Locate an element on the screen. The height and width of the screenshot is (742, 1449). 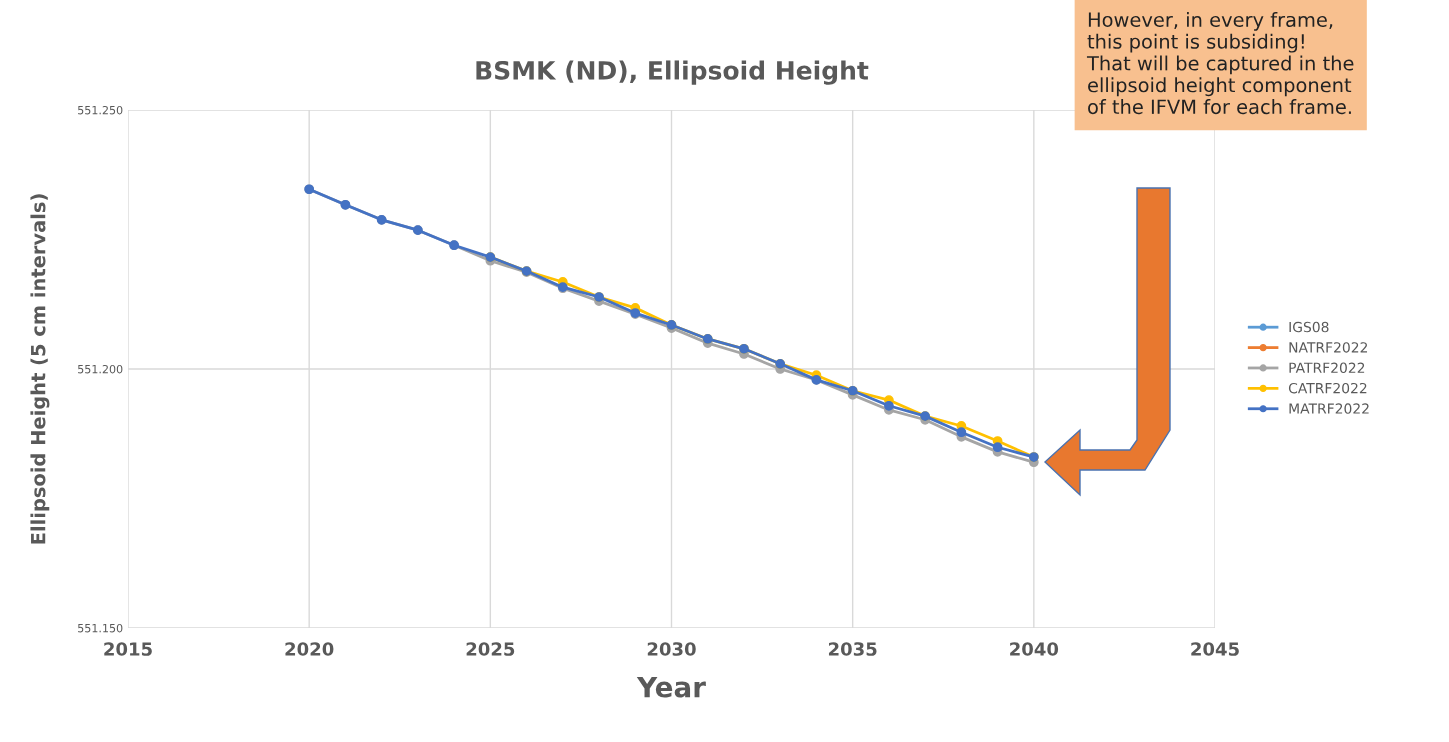
x-tick-label: 2020 is located at coordinates (309, 649).